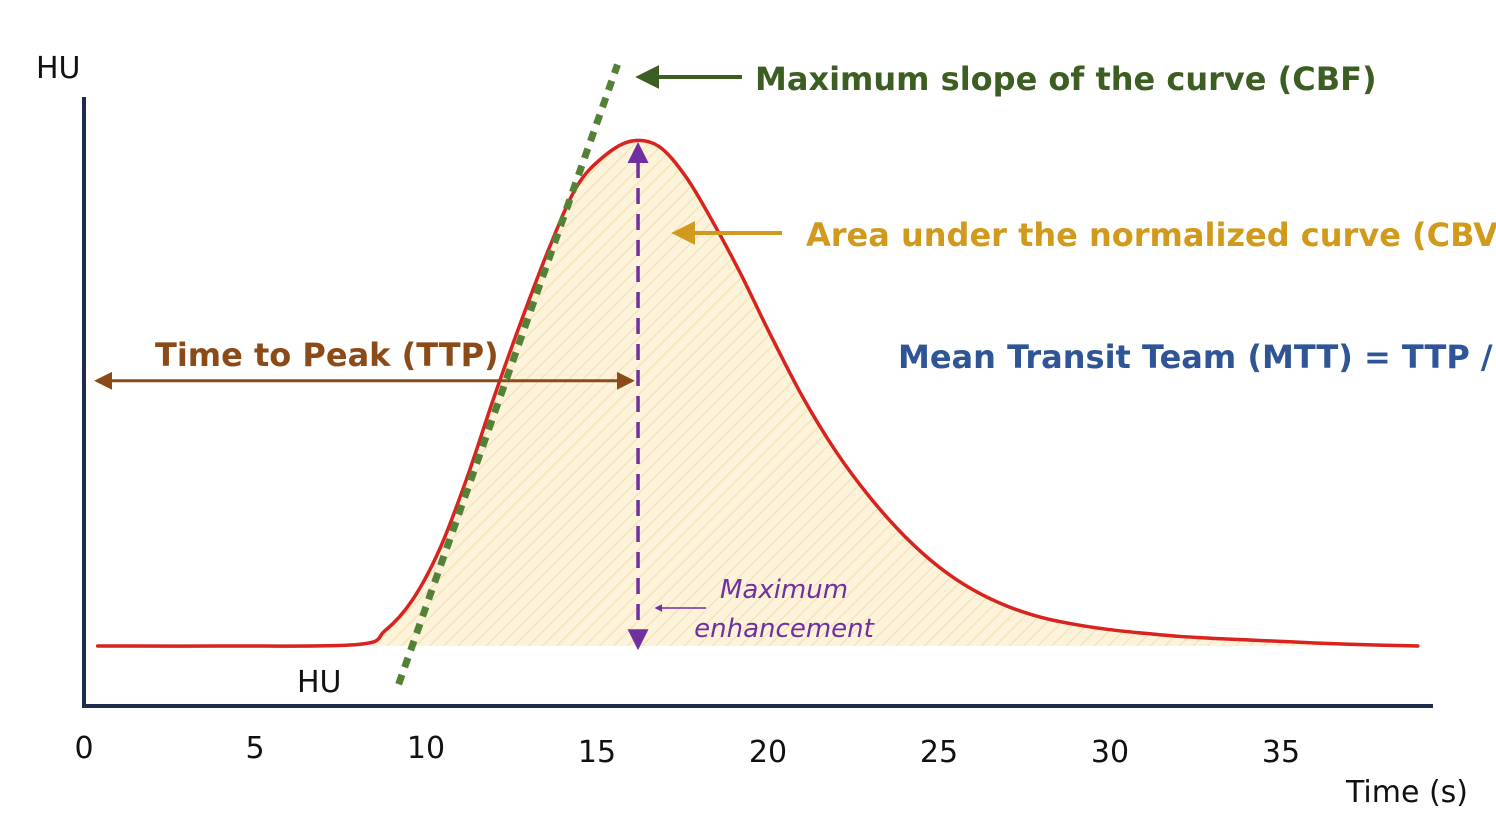 This screenshot has width=1496, height=840. Describe the element at coordinates (319, 682) in the screenshot. I see `baseline-hu-label: HU` at that location.